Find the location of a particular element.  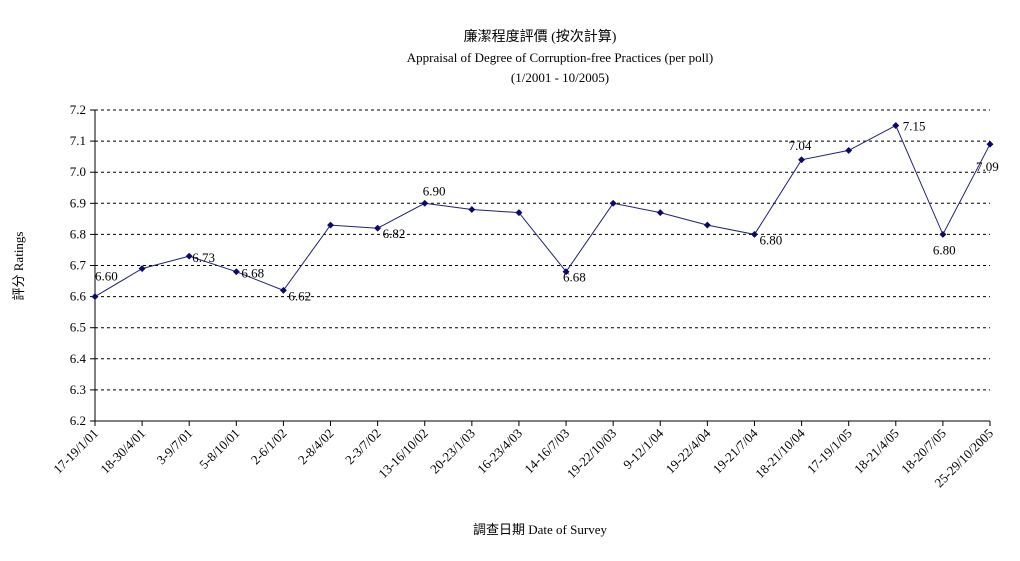

x-tick-label: 20-23/1/03 is located at coordinates (452, 451).